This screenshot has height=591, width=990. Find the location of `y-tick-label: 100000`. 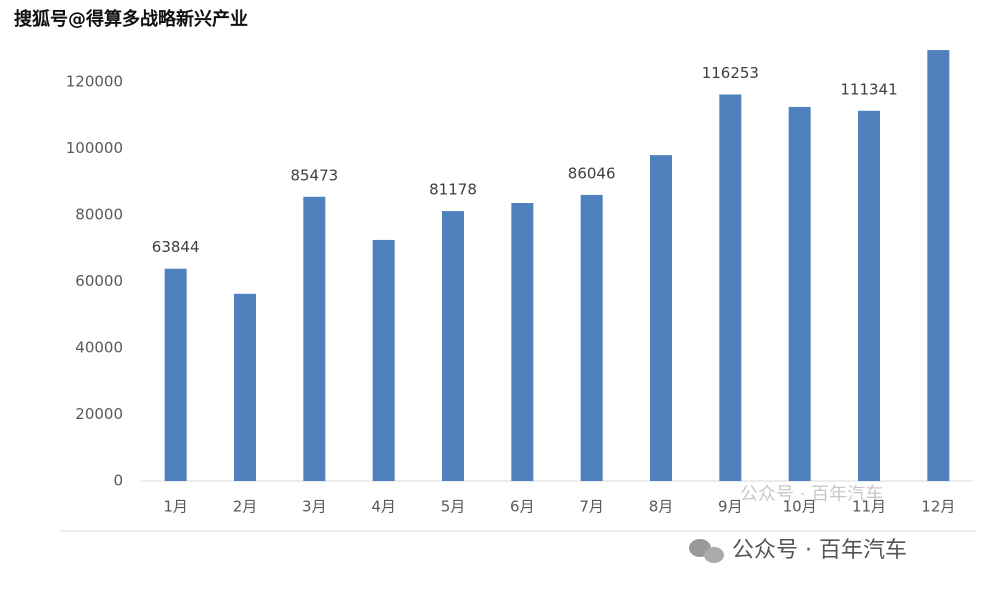

y-tick-label: 100000 is located at coordinates (94, 148).